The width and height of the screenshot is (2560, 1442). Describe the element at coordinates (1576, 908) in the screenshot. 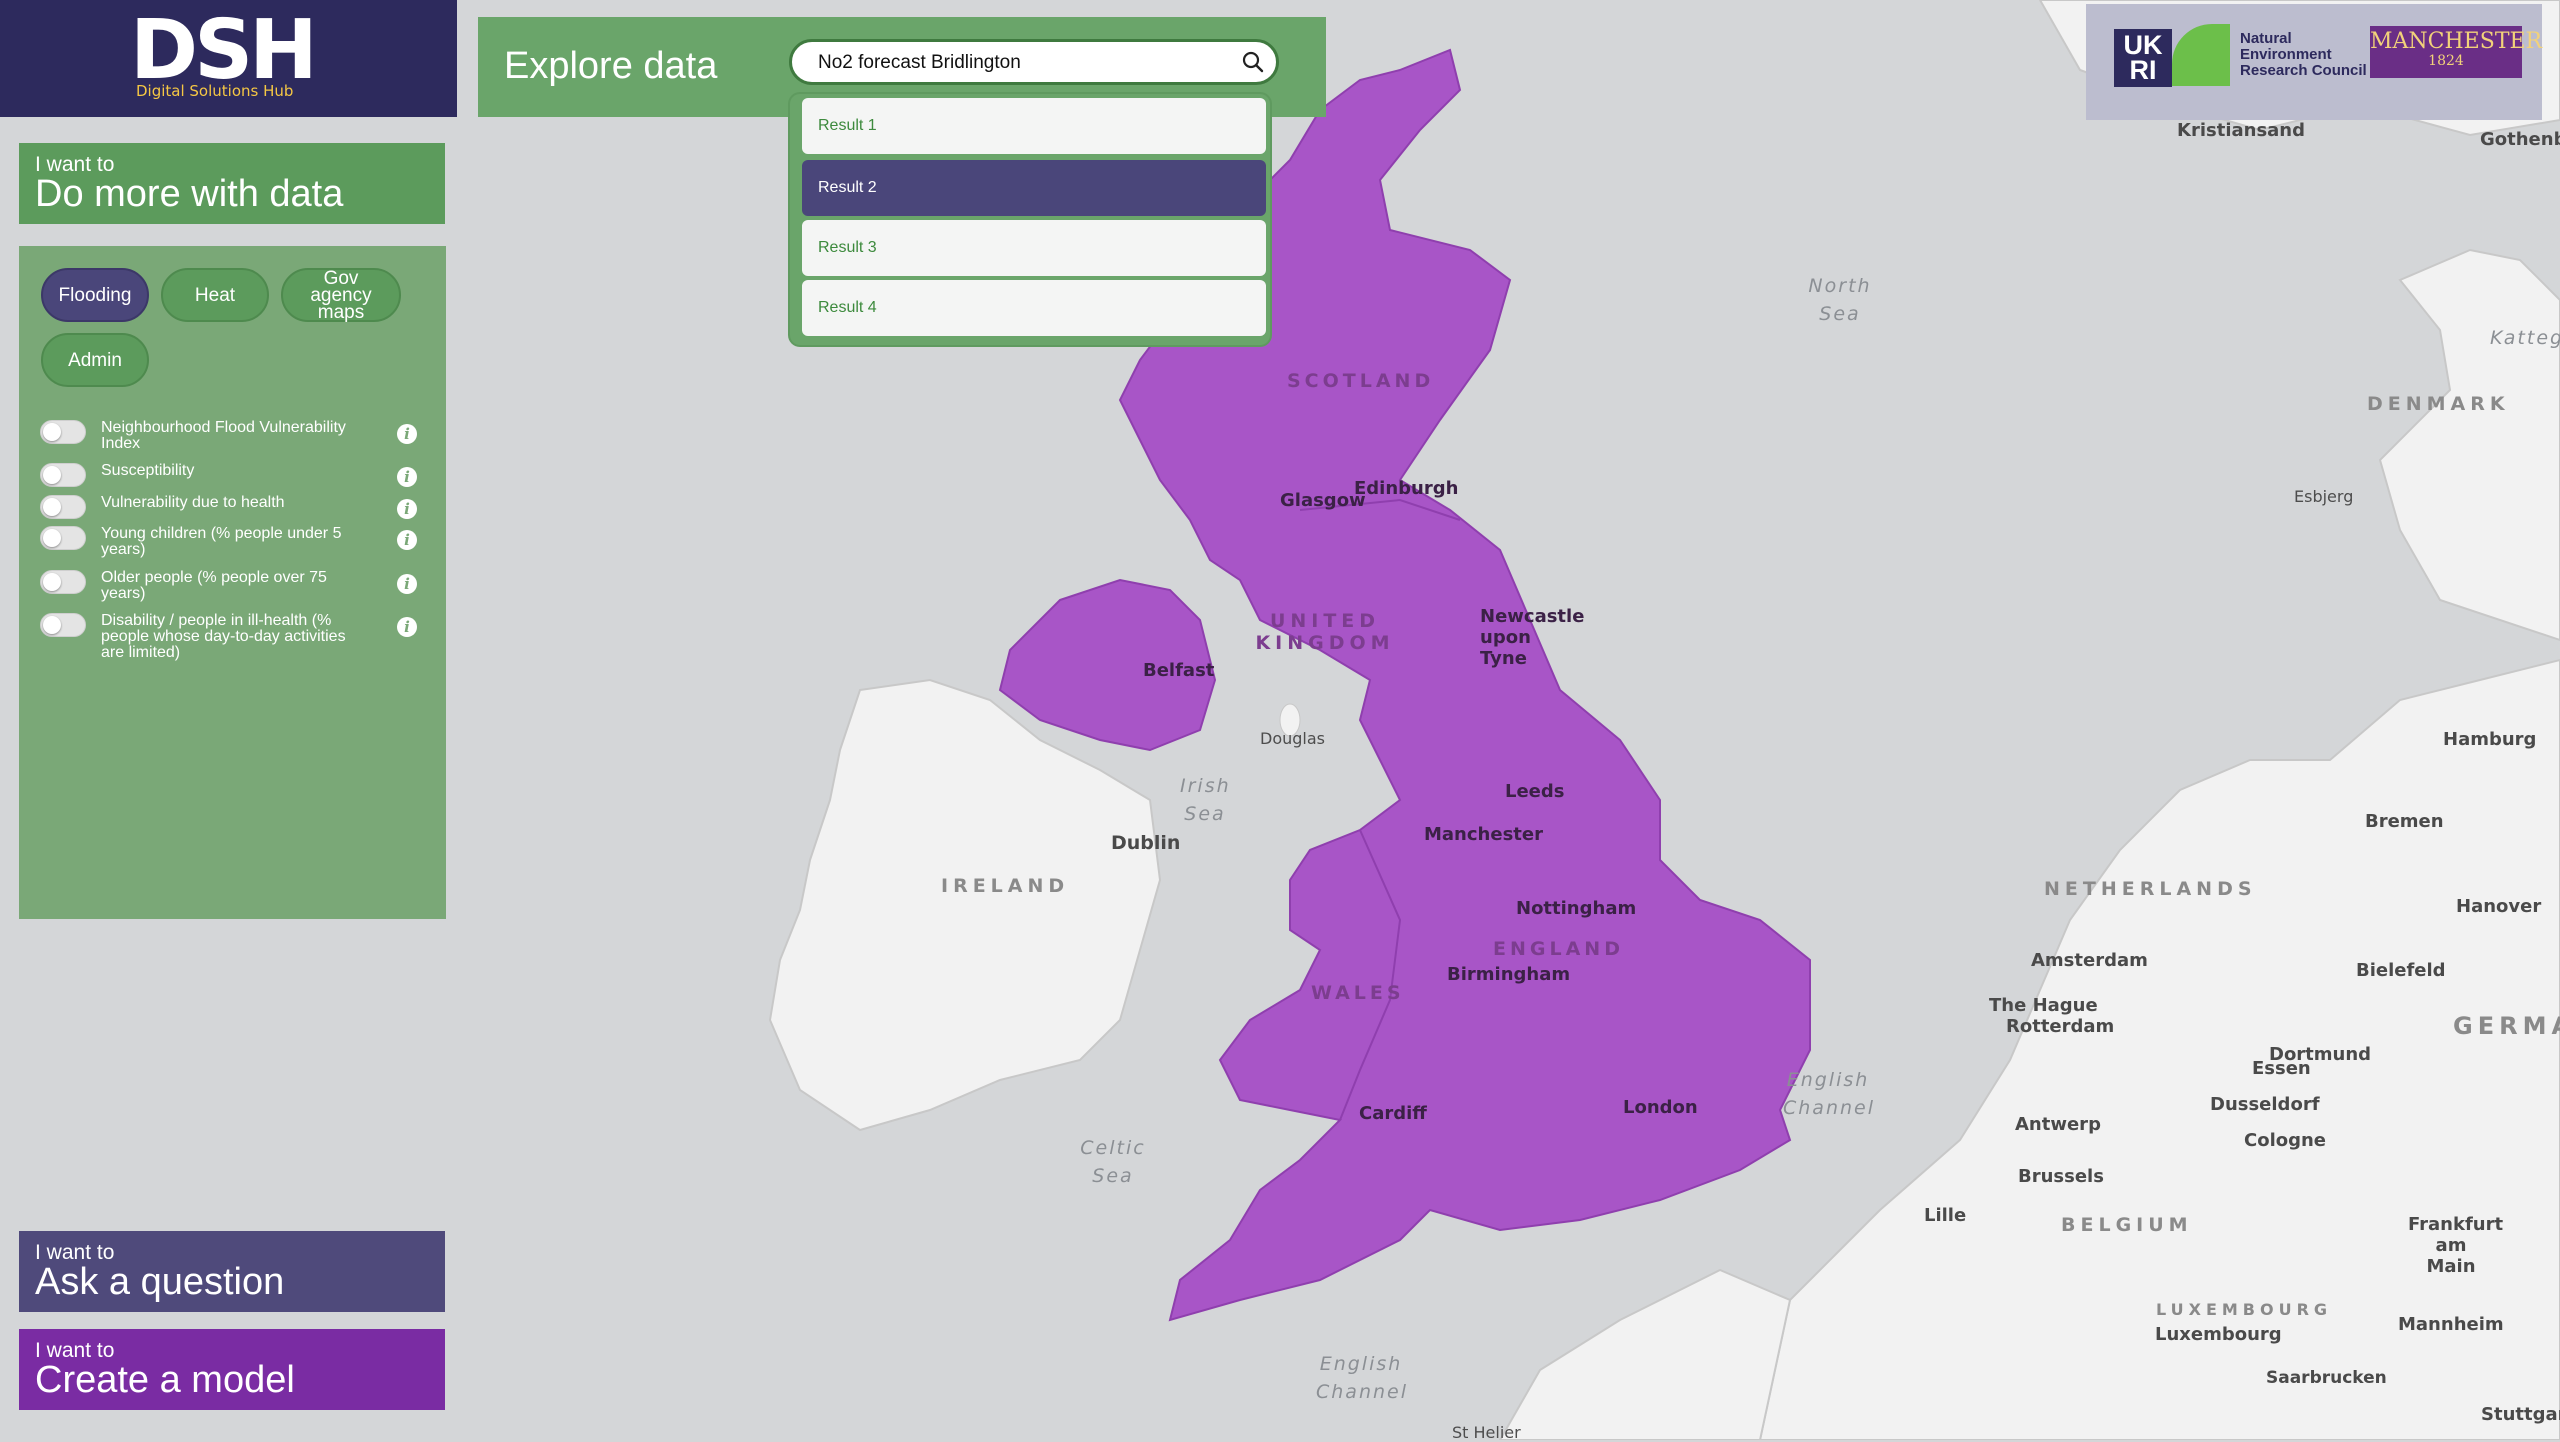

I see `map-label-city: Nottingham` at that location.